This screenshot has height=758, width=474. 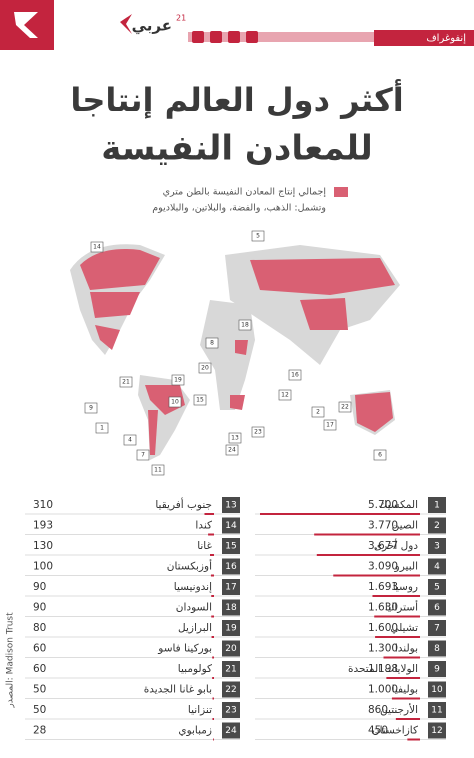 What do you see at coordinates (203, 526) in the screenshot?
I see `country-name: كندا` at bounding box center [203, 526].